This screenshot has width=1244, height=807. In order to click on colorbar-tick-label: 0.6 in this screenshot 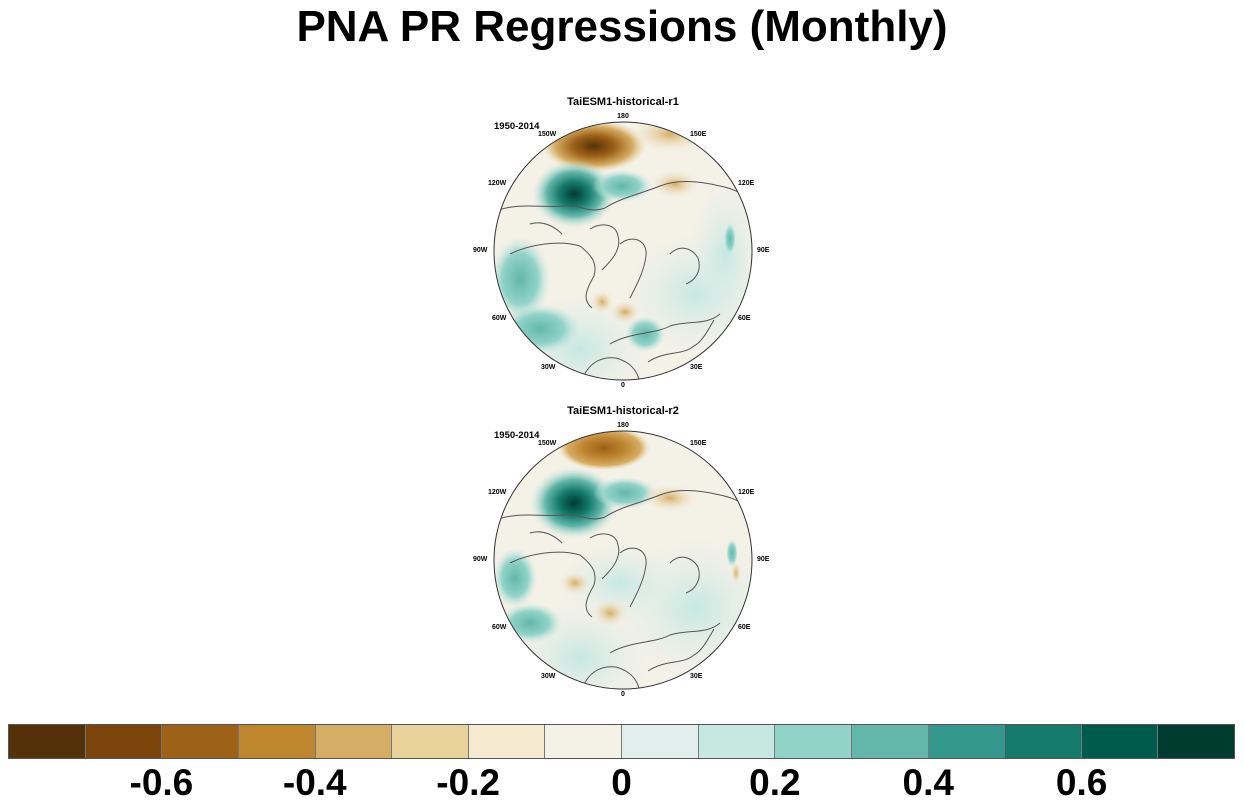, I will do `click(1081, 782)`.